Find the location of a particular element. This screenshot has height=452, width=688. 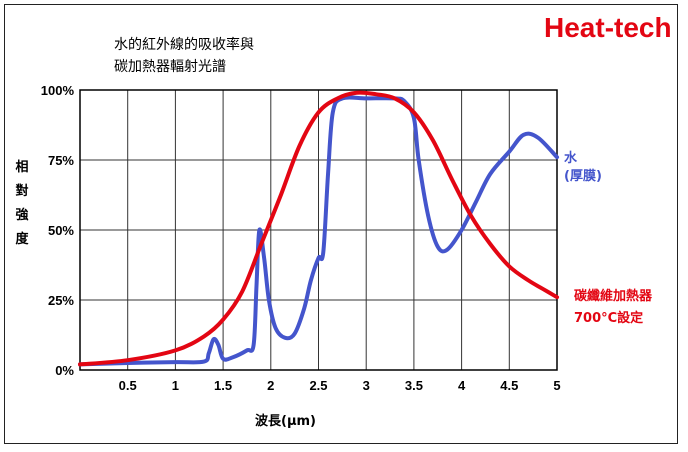

y-axis-label-char: 度 is located at coordinates (22, 239).